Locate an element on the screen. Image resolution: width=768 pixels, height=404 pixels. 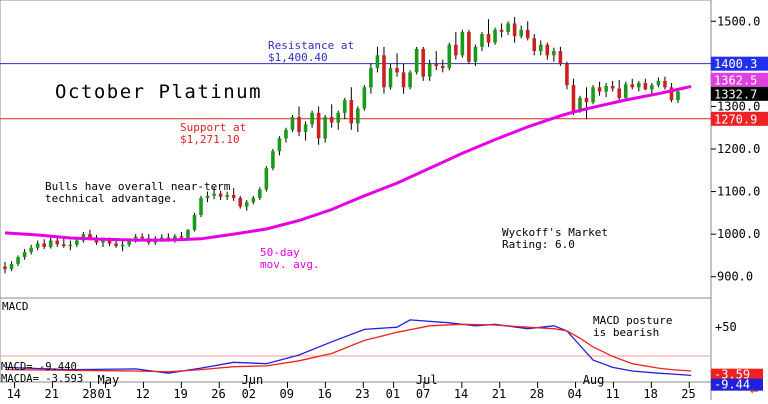
chart-title: October Platinum is located at coordinates (158, 92).